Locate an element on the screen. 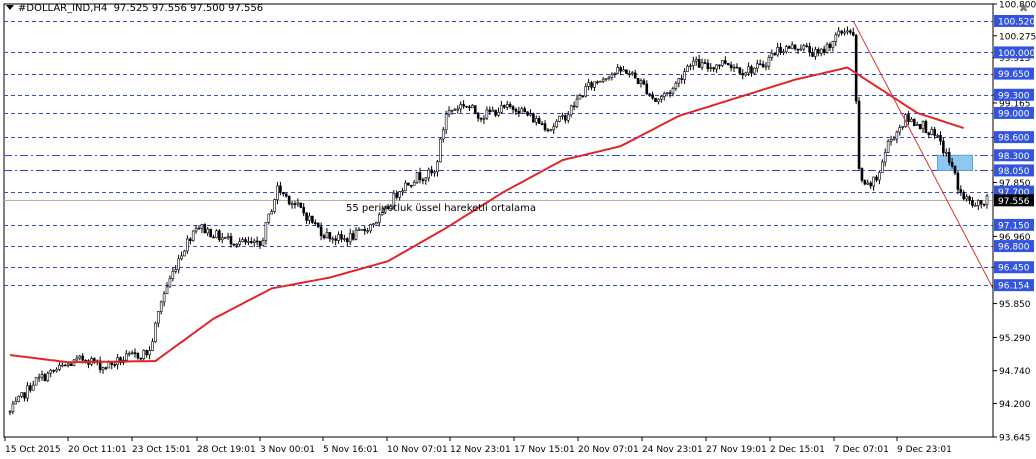 The width and height of the screenshot is (1036, 459). level-price-label: 98.600 is located at coordinates (1014, 139).